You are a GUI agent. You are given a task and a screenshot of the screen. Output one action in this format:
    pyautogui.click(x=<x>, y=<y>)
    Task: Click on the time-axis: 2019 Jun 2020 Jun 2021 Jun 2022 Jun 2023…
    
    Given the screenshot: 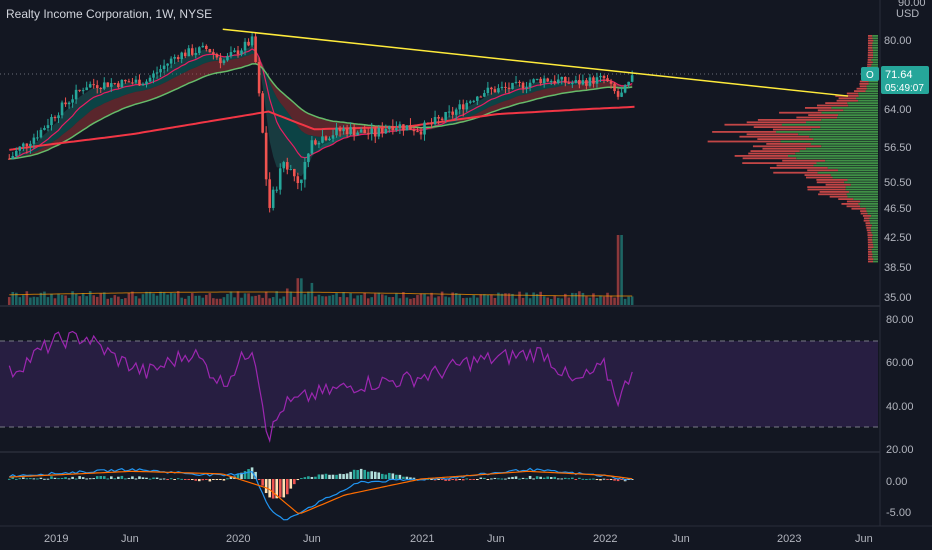 What is the action you would take?
    pyautogui.click(x=458, y=539)
    